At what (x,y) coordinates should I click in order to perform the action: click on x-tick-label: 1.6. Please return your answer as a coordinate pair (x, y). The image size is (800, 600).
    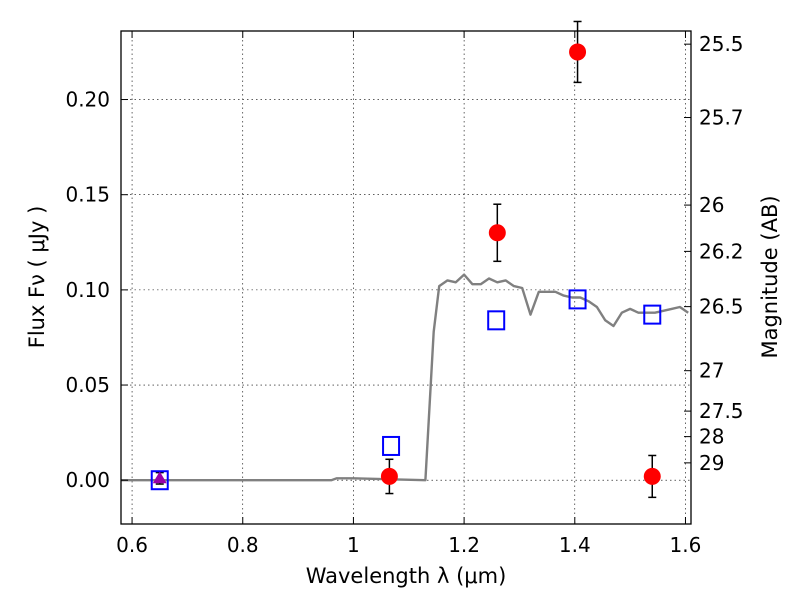
    Looking at the image, I should click on (686, 545).